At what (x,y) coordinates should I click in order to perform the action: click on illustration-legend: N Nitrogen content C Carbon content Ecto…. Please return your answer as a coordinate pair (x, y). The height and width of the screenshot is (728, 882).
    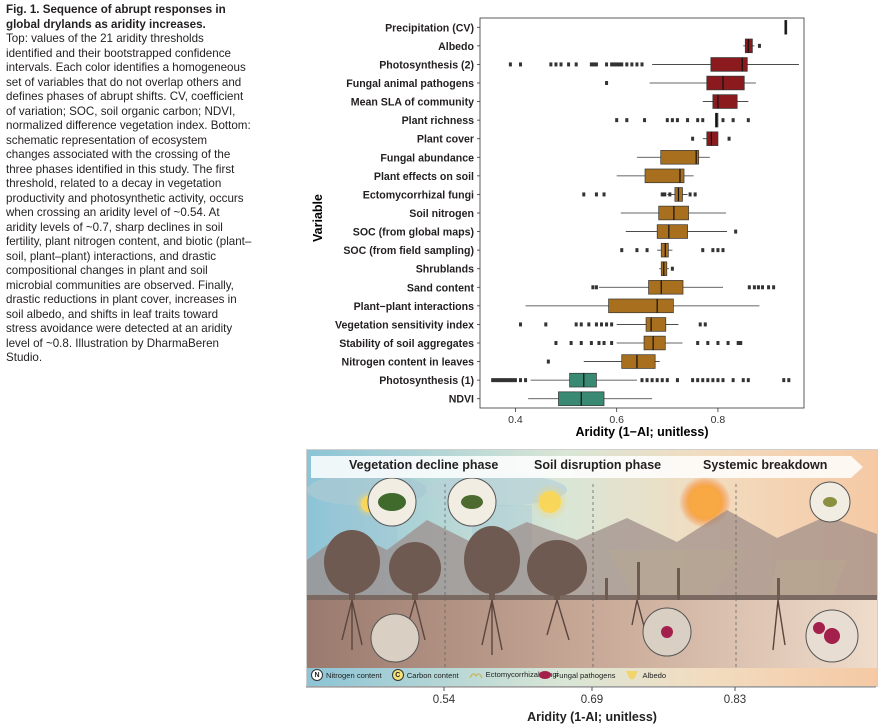
    Looking at the image, I should click on (591, 675).